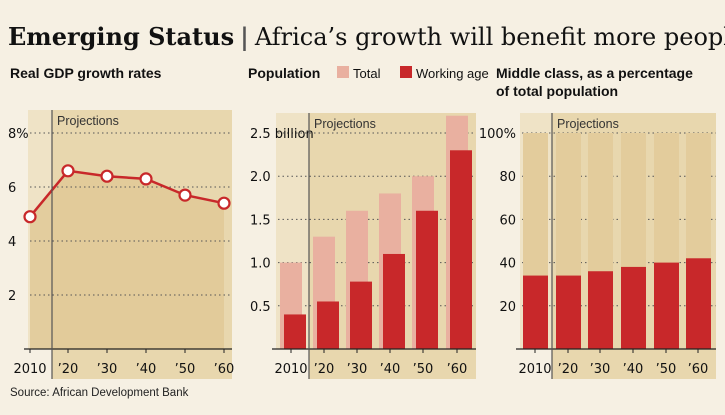 This screenshot has width=725, height=415. Describe the element at coordinates (121, 36) in the screenshot. I see `headline-bold: Emerging Status` at that location.